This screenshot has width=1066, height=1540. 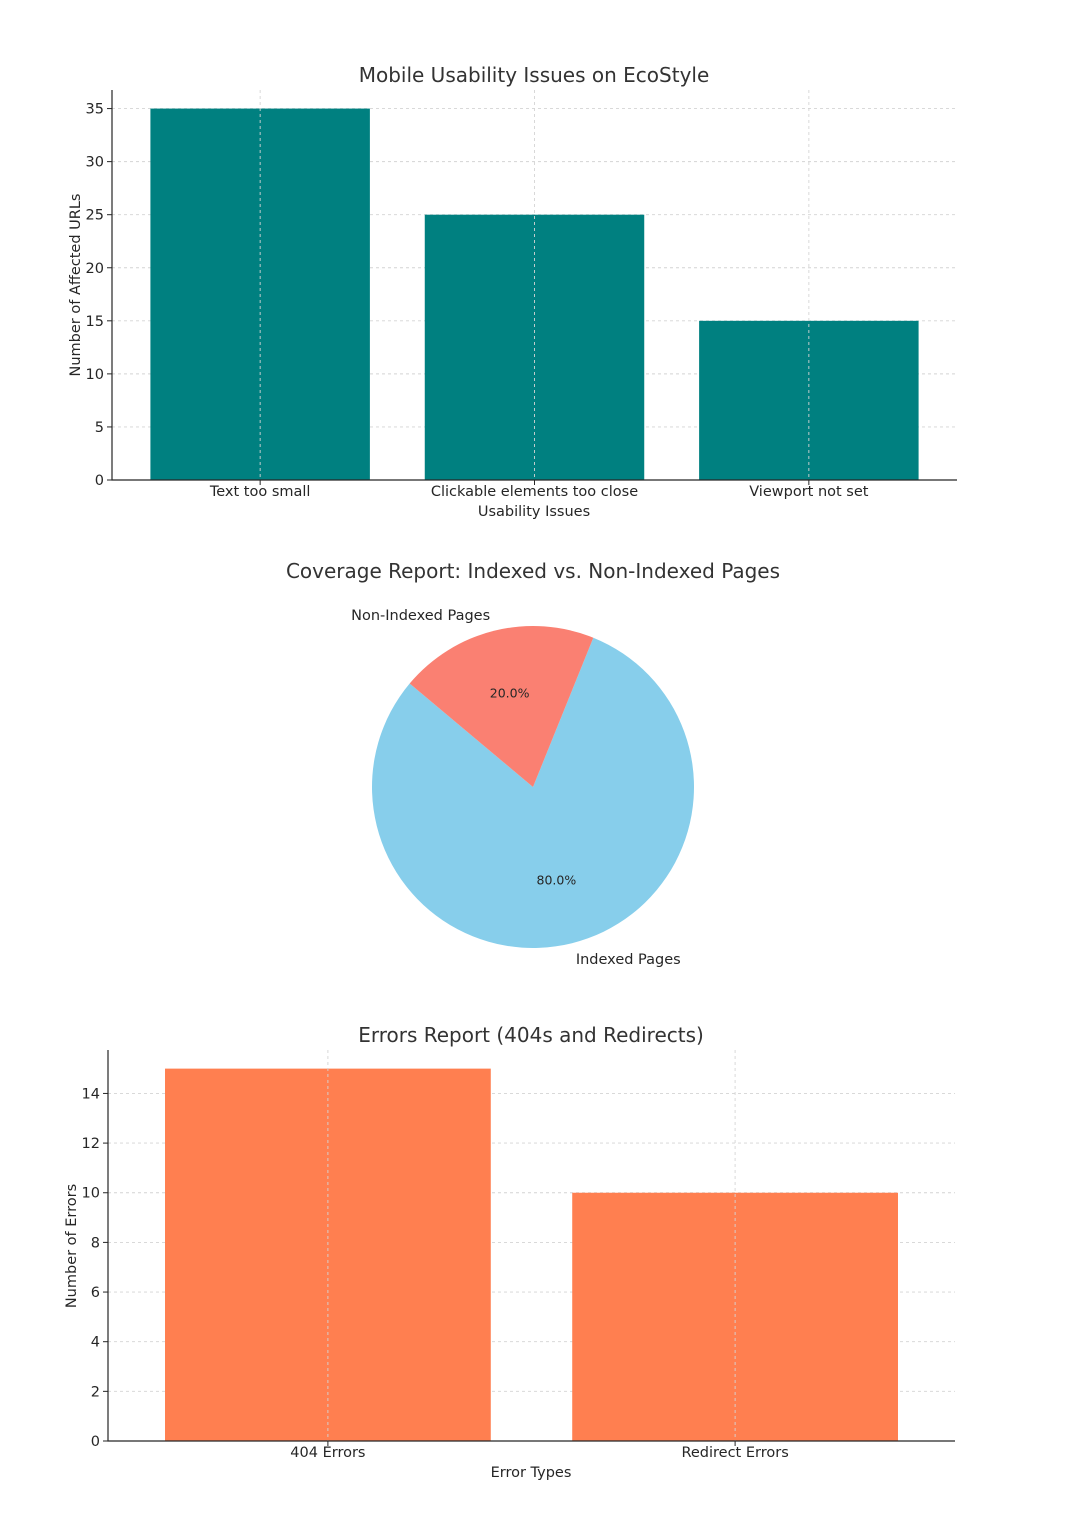 What do you see at coordinates (327, 1453) in the screenshot?
I see `x-tick-label: 404 Errors` at bounding box center [327, 1453].